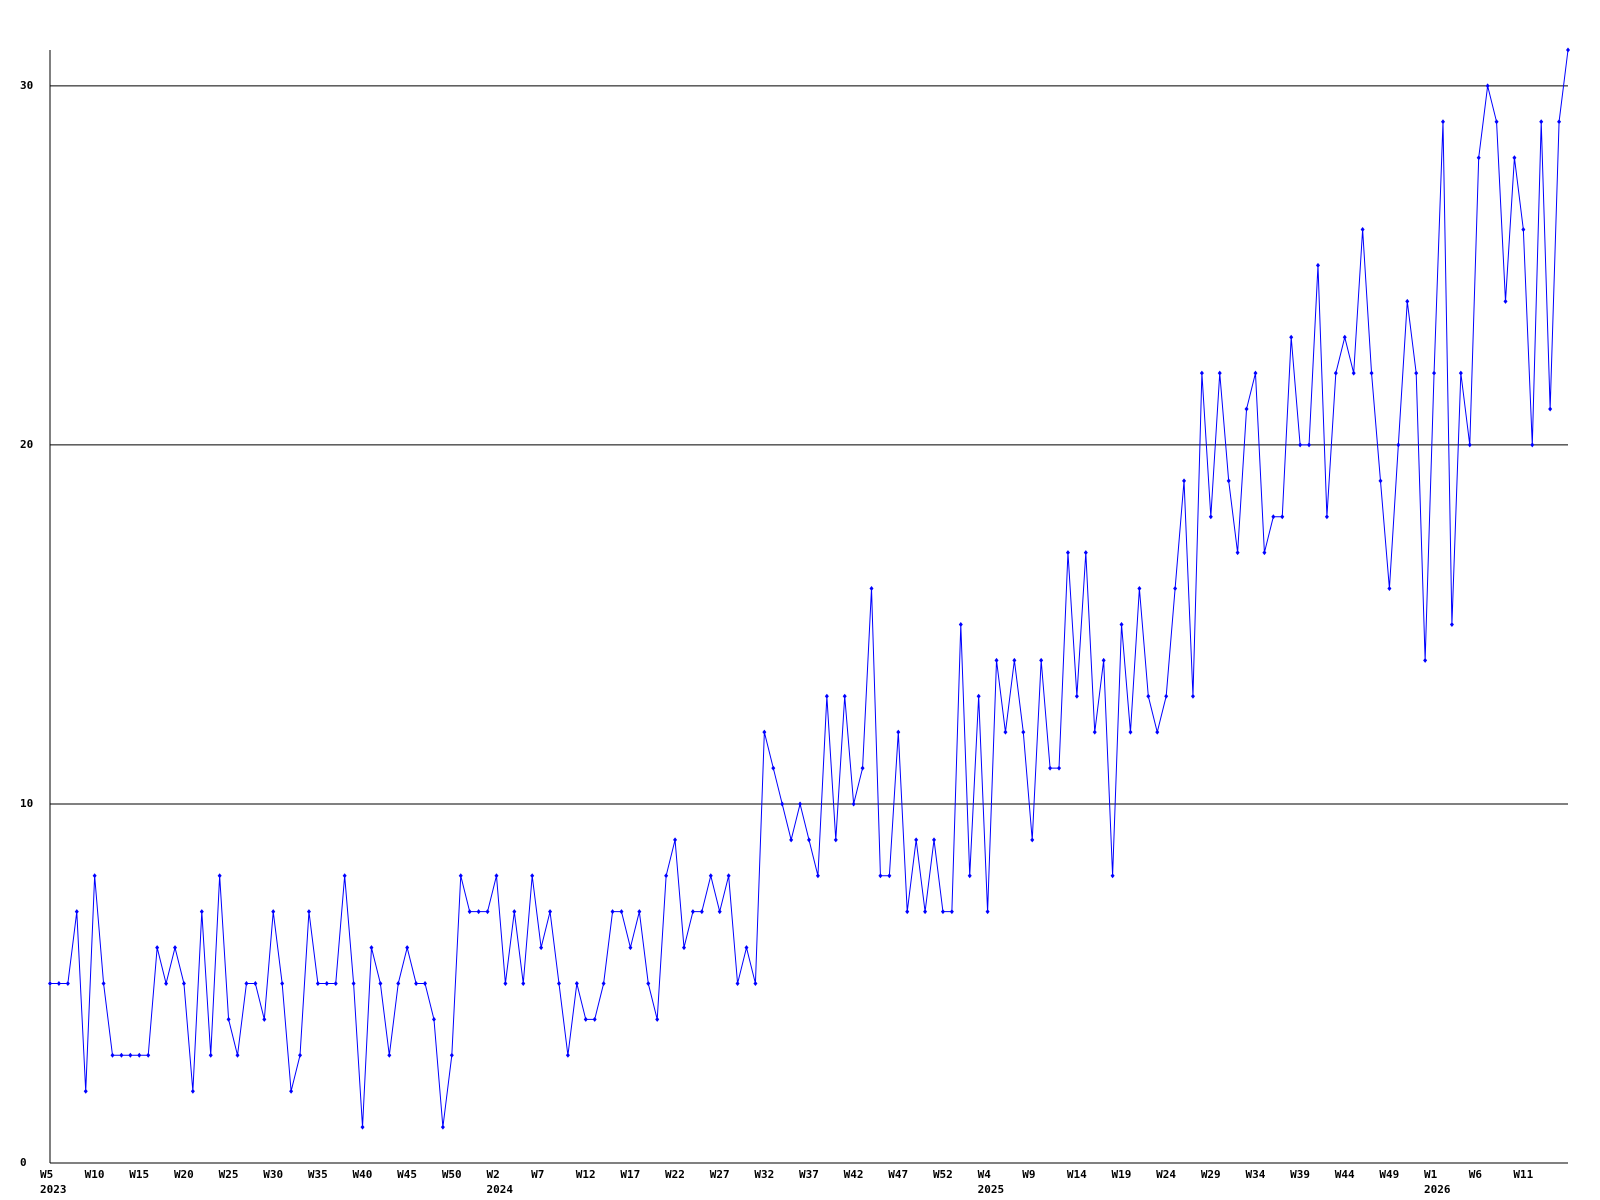 This screenshot has height=1200, width=1600. What do you see at coordinates (1028, 1174) in the screenshot?
I see `x-tick-label: W9` at bounding box center [1028, 1174].